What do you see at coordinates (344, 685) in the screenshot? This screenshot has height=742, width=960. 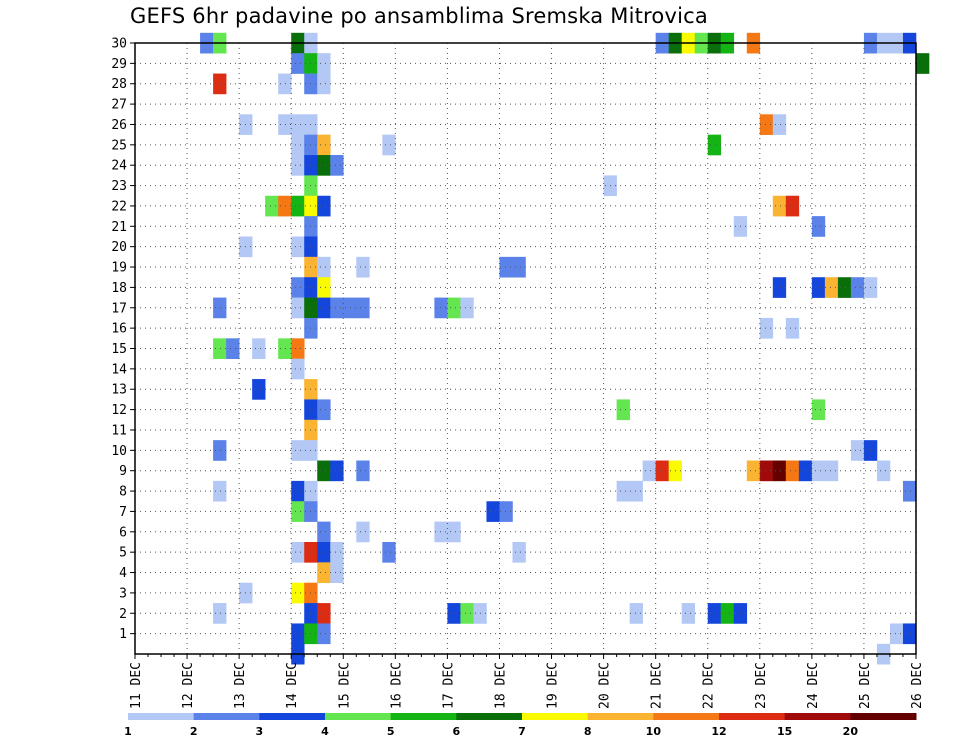 I see `x-tick-label: 15 DEC` at bounding box center [344, 685].